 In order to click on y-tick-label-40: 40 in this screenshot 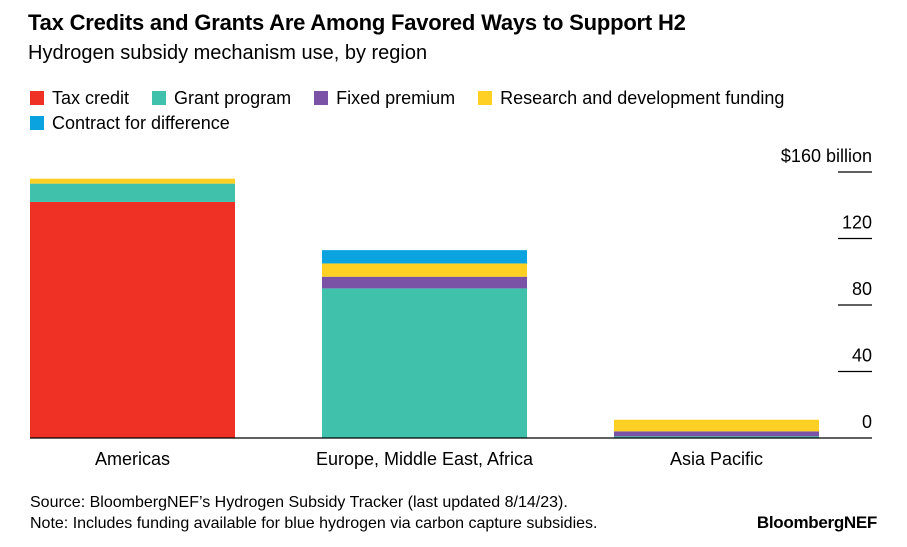, I will do `click(862, 356)`.